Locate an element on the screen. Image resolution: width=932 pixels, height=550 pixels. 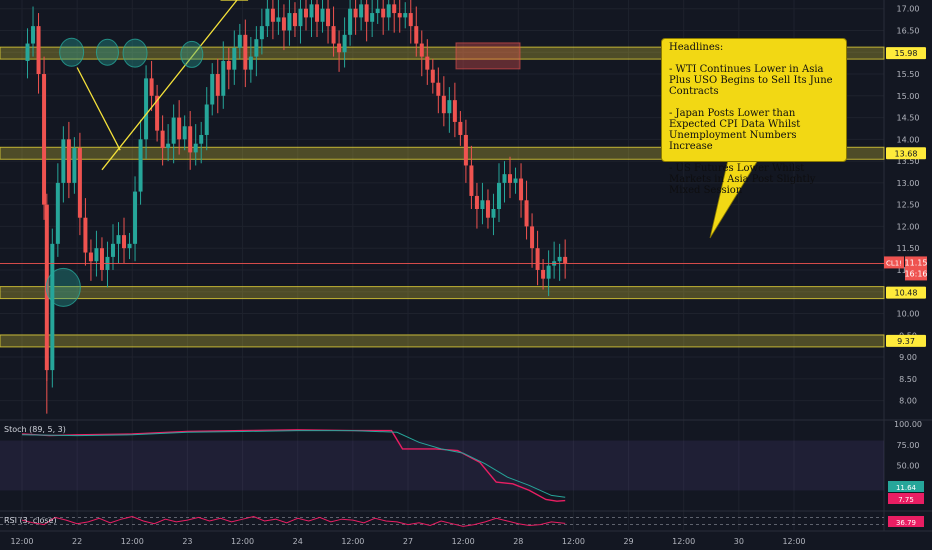
stoch-tick-label: 50.00 is located at coordinates (908, 466).